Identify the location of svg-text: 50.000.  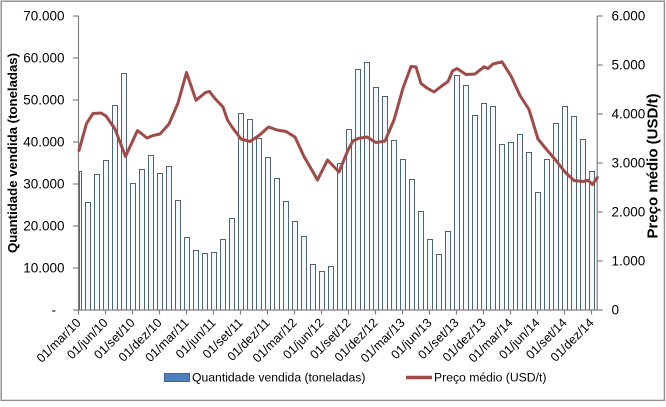
(43, 100).